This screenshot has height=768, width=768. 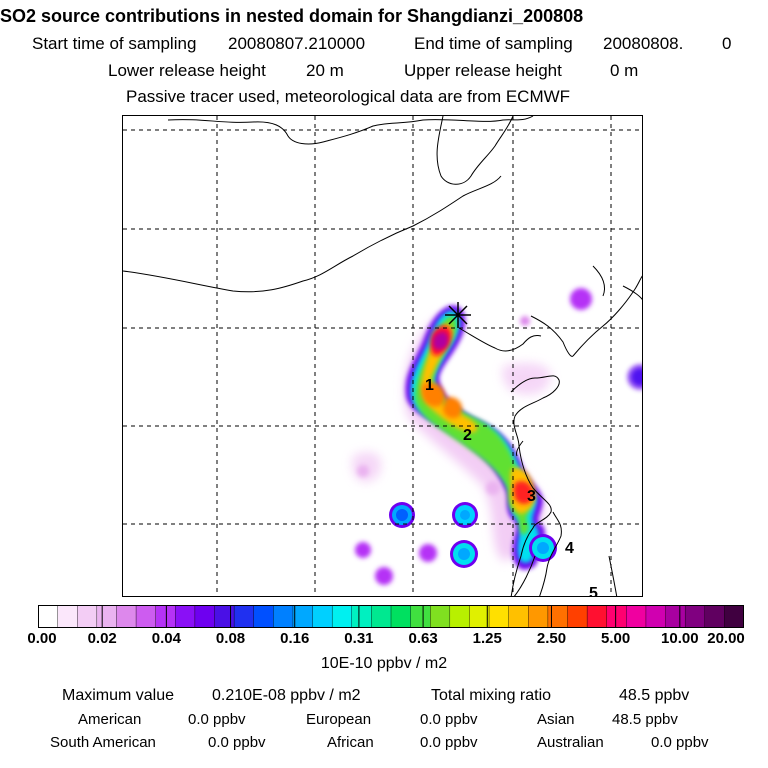 I want to click on colorbar-tick-label: 0.02, so click(x=102, y=638).